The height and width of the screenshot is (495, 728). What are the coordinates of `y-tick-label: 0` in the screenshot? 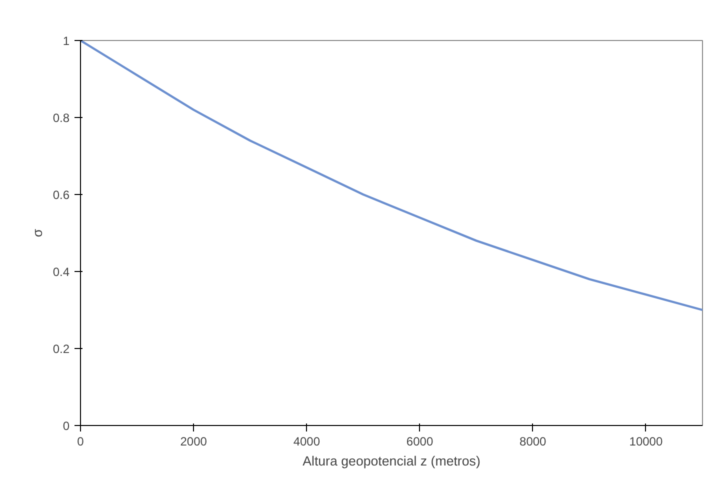 It's located at (66, 426).